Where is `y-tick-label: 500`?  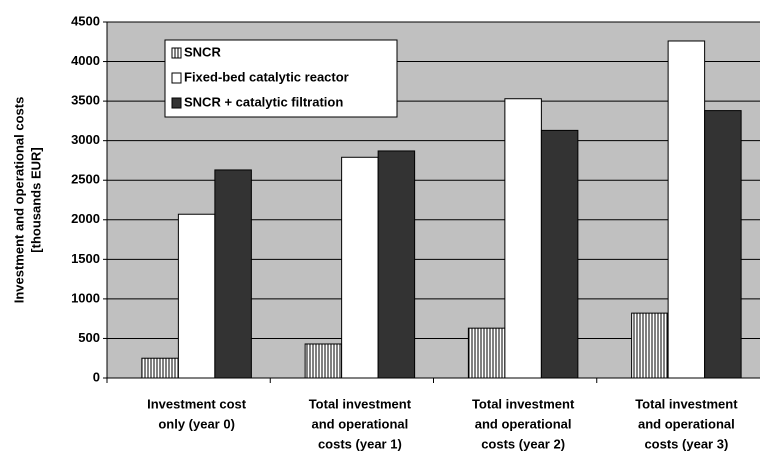 y-tick-label: 500 is located at coordinates (89, 337).